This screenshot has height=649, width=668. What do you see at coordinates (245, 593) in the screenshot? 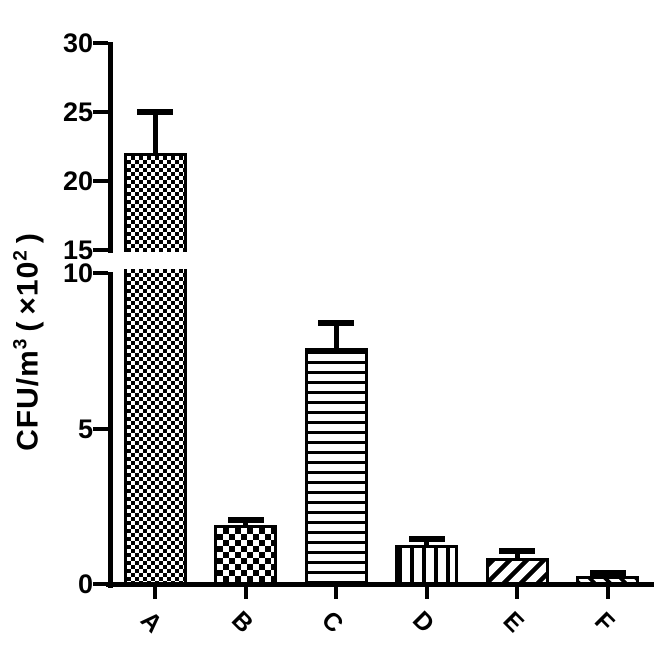
I see `x-axis-tick-B` at bounding box center [245, 593].